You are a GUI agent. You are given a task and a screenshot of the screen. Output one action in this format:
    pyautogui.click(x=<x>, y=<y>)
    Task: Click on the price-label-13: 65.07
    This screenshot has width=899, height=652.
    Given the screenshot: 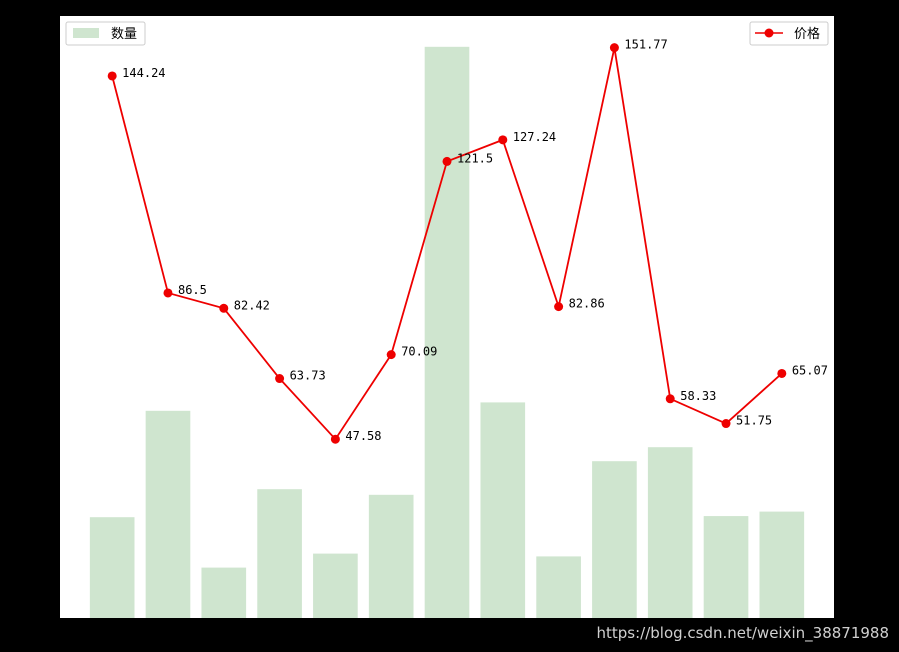 What is the action you would take?
    pyautogui.click(x=810, y=370)
    